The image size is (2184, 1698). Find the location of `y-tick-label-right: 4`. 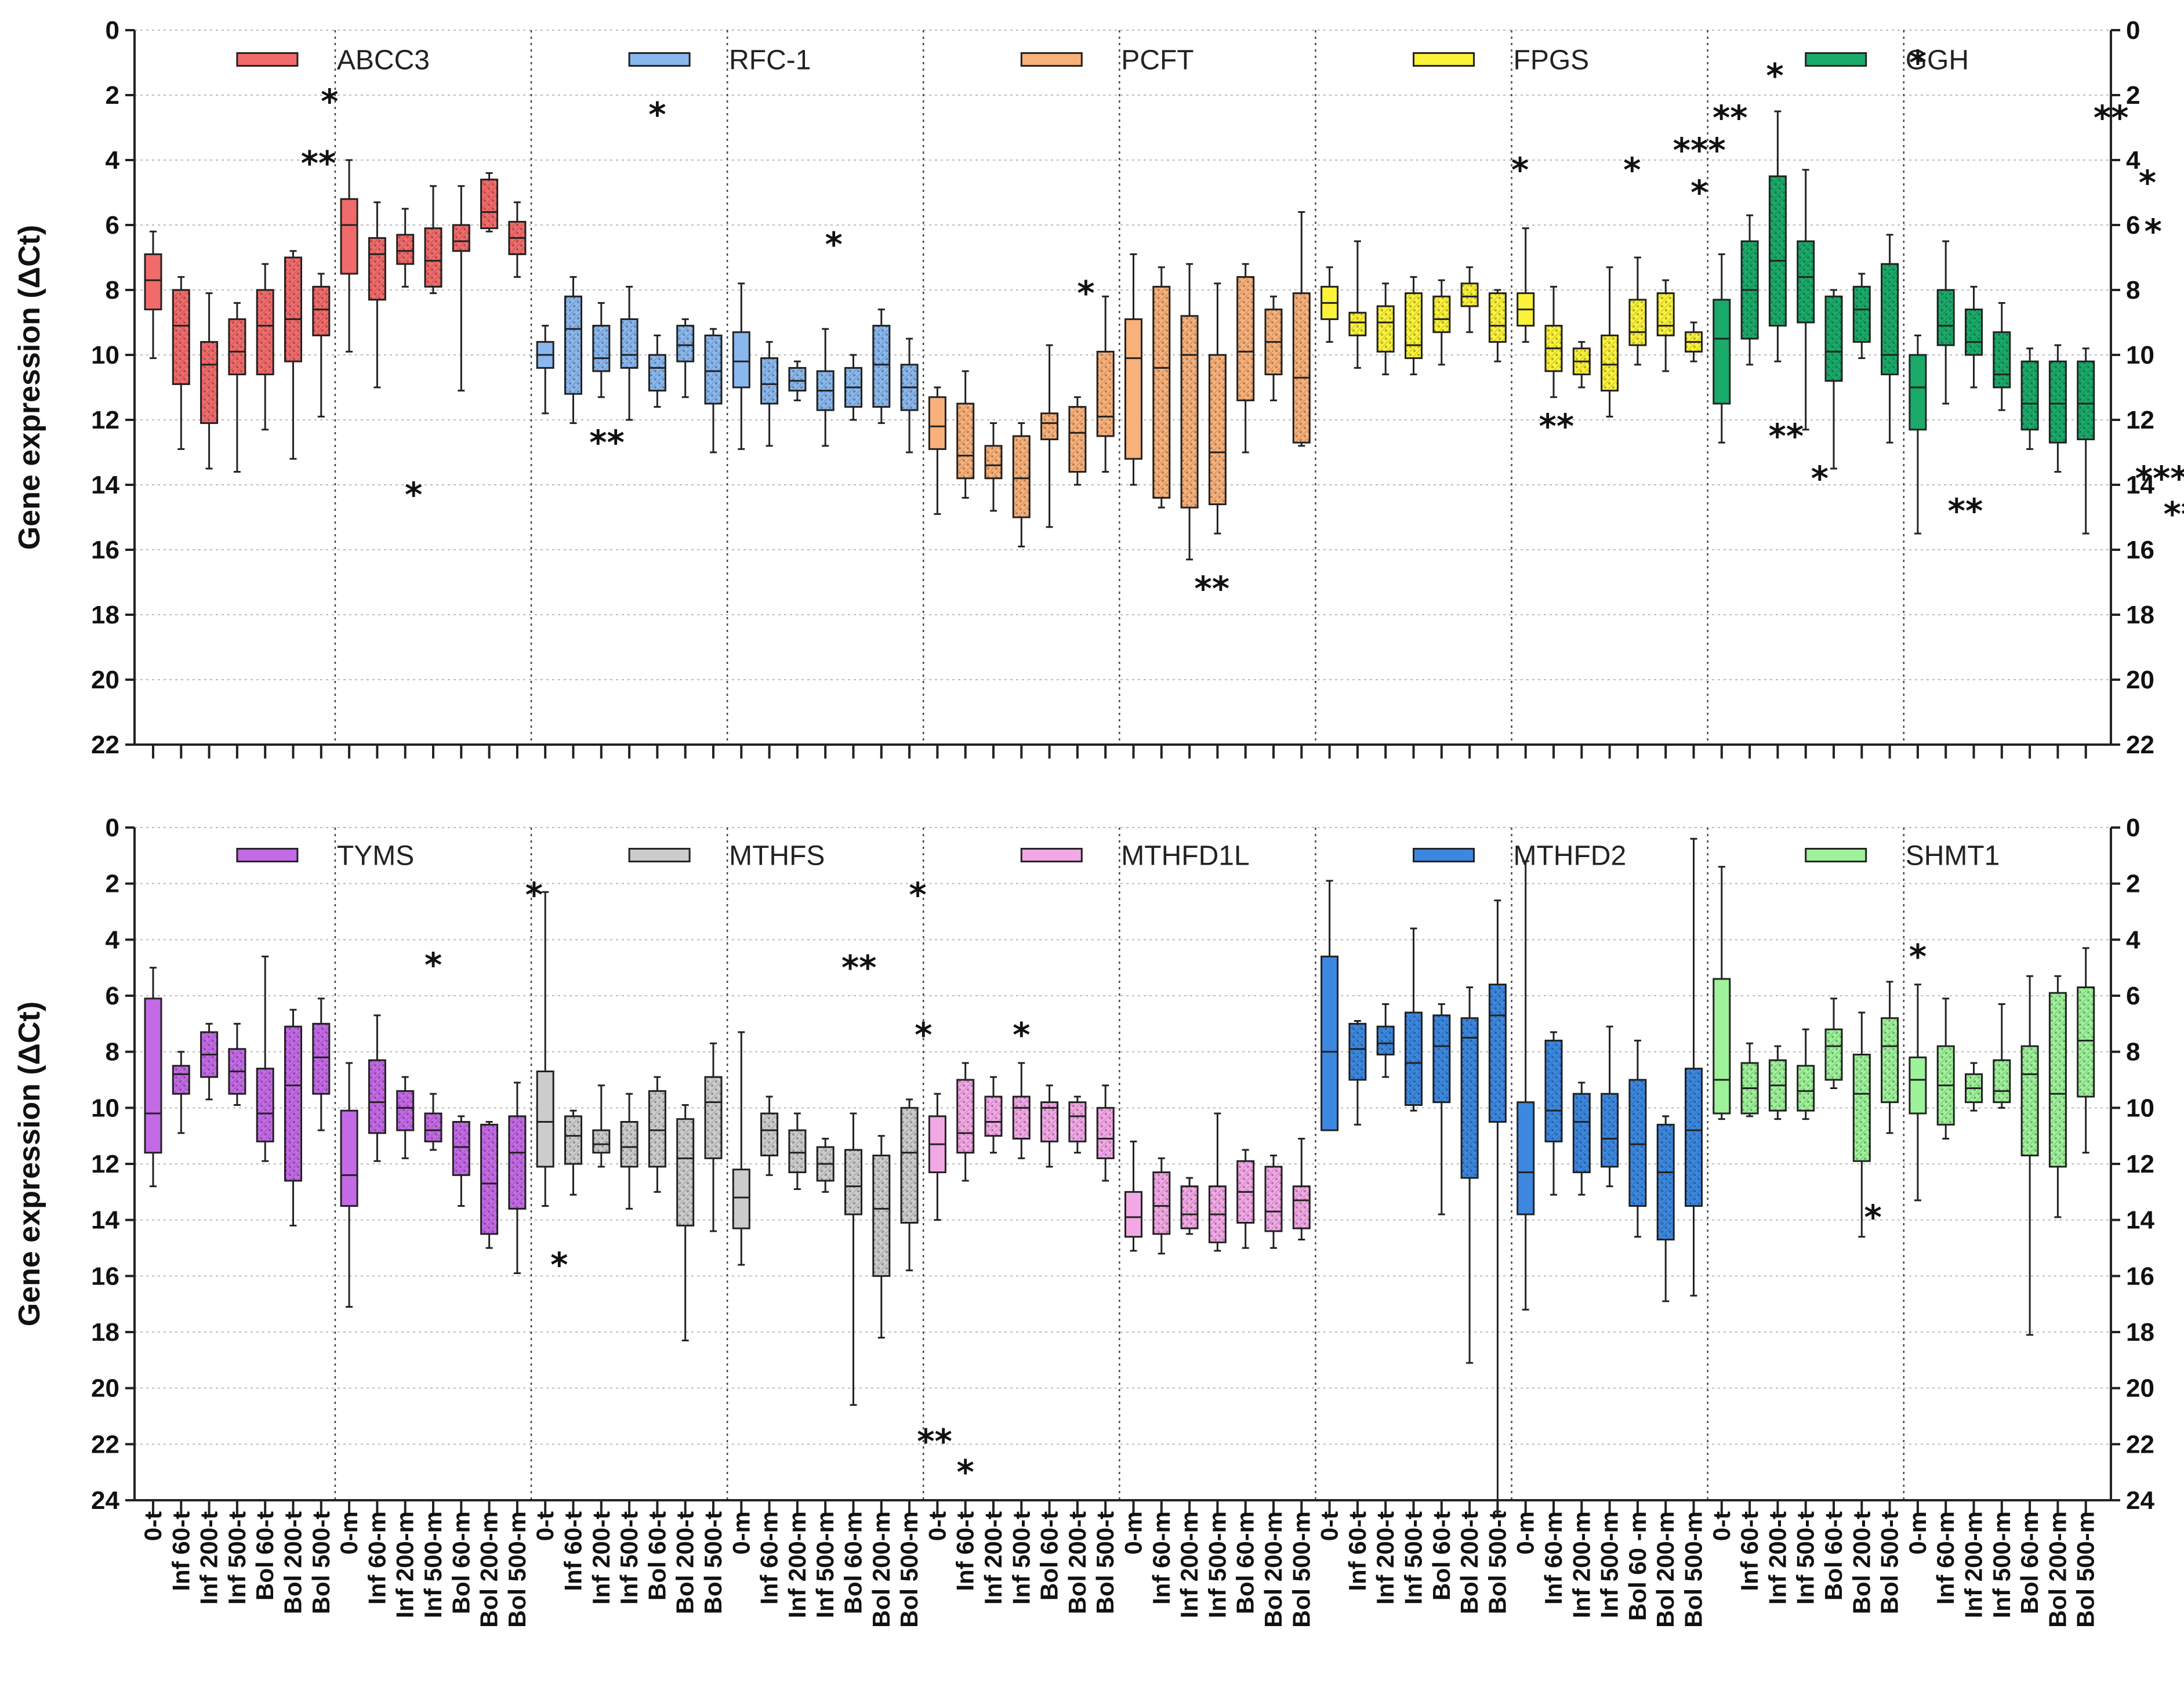

y-tick-label-right: 4 is located at coordinates (2133, 160).